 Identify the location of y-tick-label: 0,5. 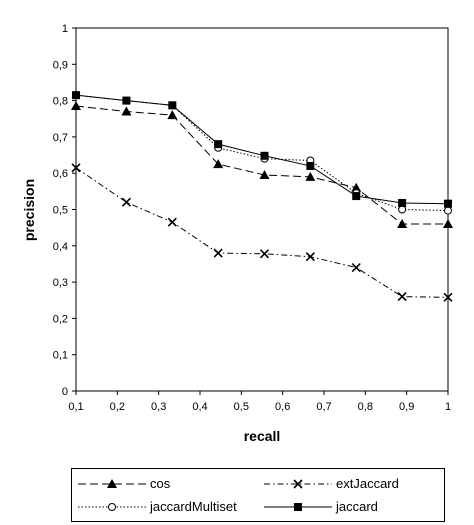
(60, 211).